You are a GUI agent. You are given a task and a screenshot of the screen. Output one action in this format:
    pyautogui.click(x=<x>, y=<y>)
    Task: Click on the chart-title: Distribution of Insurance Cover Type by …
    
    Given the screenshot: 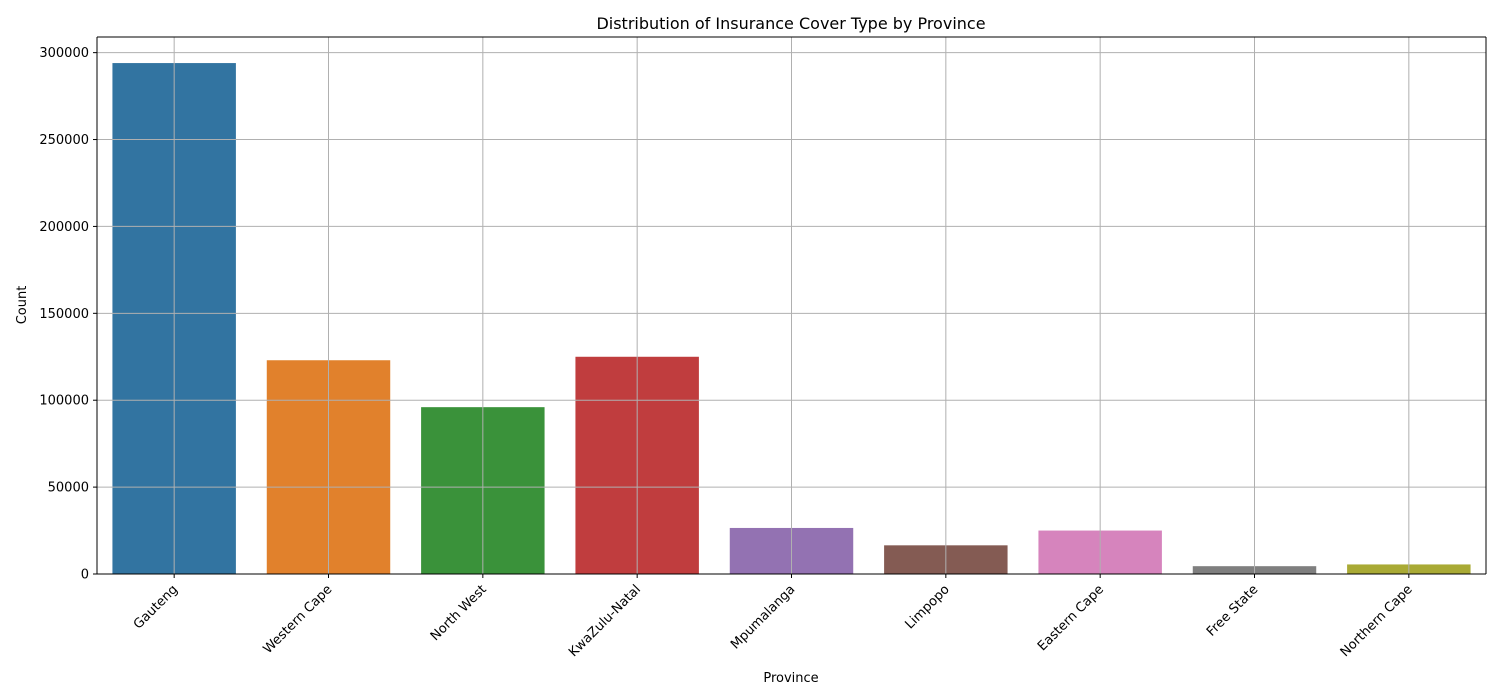 What is the action you would take?
    pyautogui.click(x=790, y=23)
    